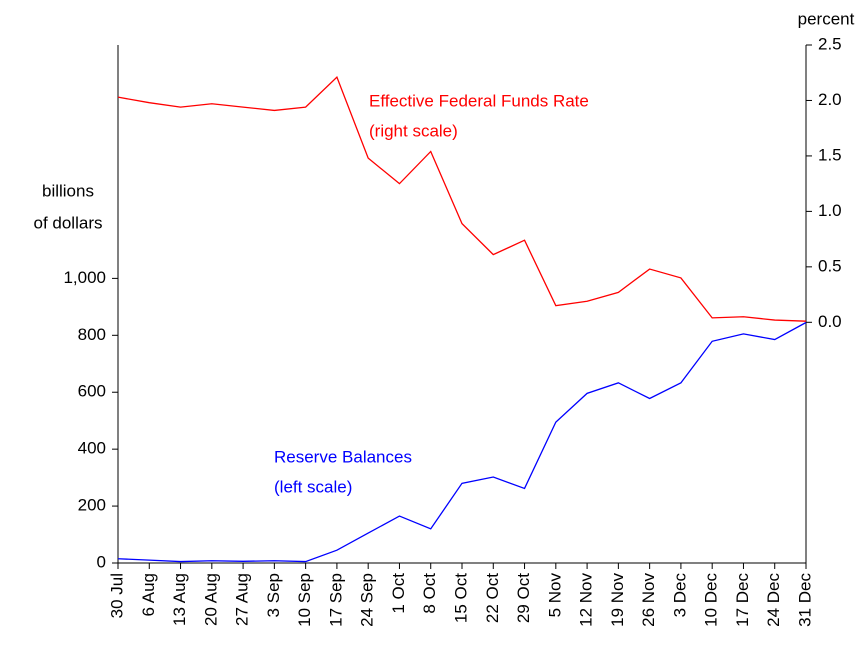 The height and width of the screenshot is (656, 868). What do you see at coordinates (479, 100) in the screenshot?
I see `series-label: Effective Federal Funds Rate` at bounding box center [479, 100].